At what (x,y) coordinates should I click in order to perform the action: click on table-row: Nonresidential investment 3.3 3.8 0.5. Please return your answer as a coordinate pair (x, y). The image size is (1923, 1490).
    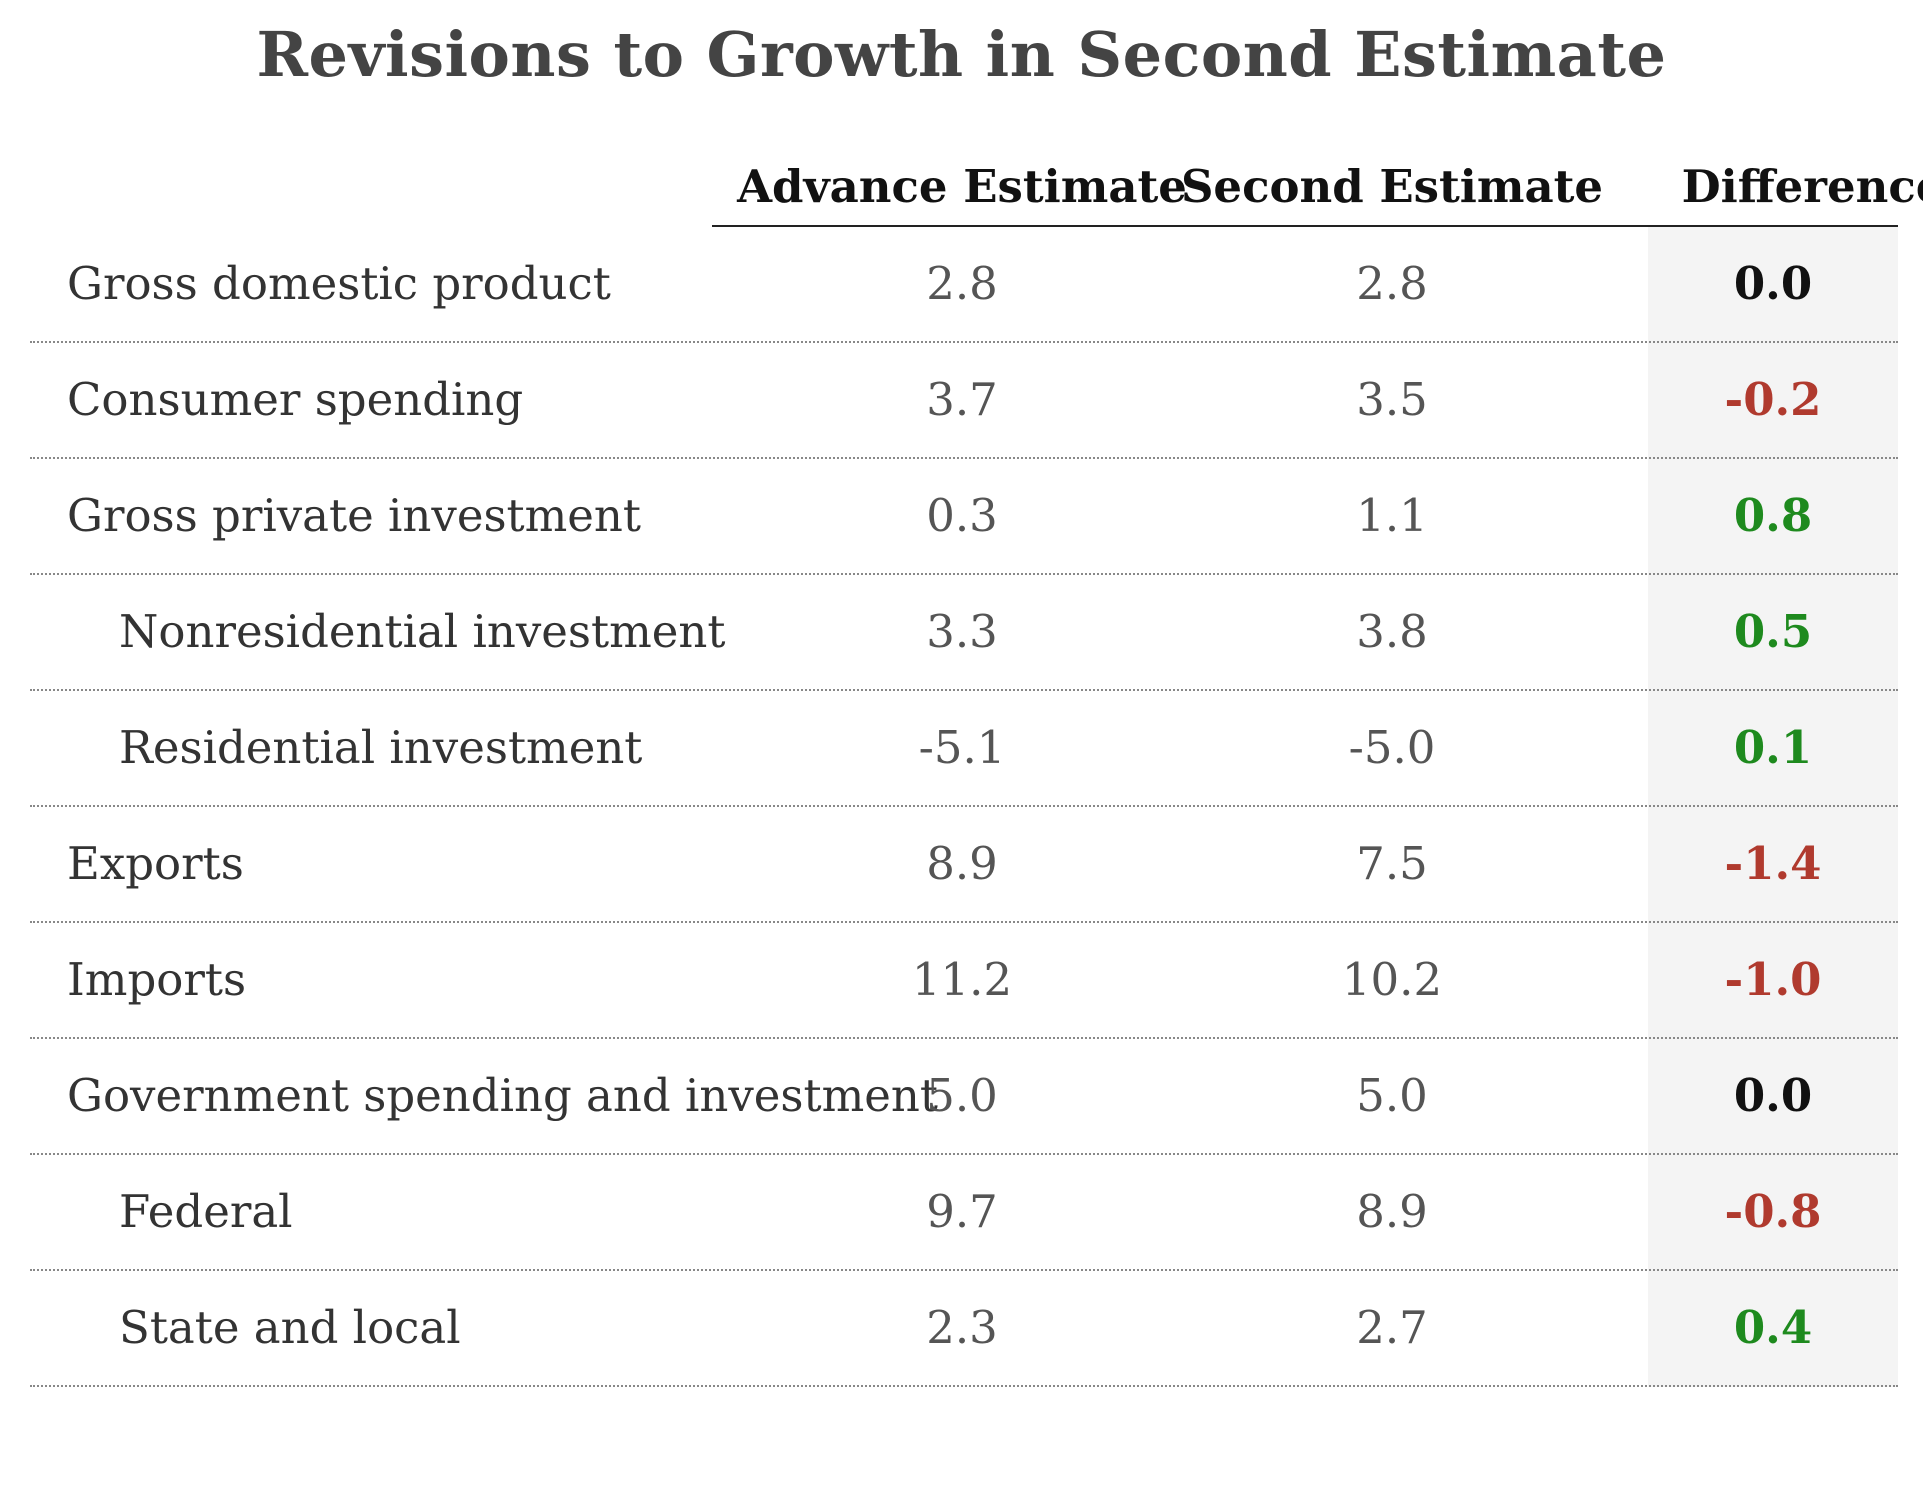
    Looking at the image, I should click on (964, 633).